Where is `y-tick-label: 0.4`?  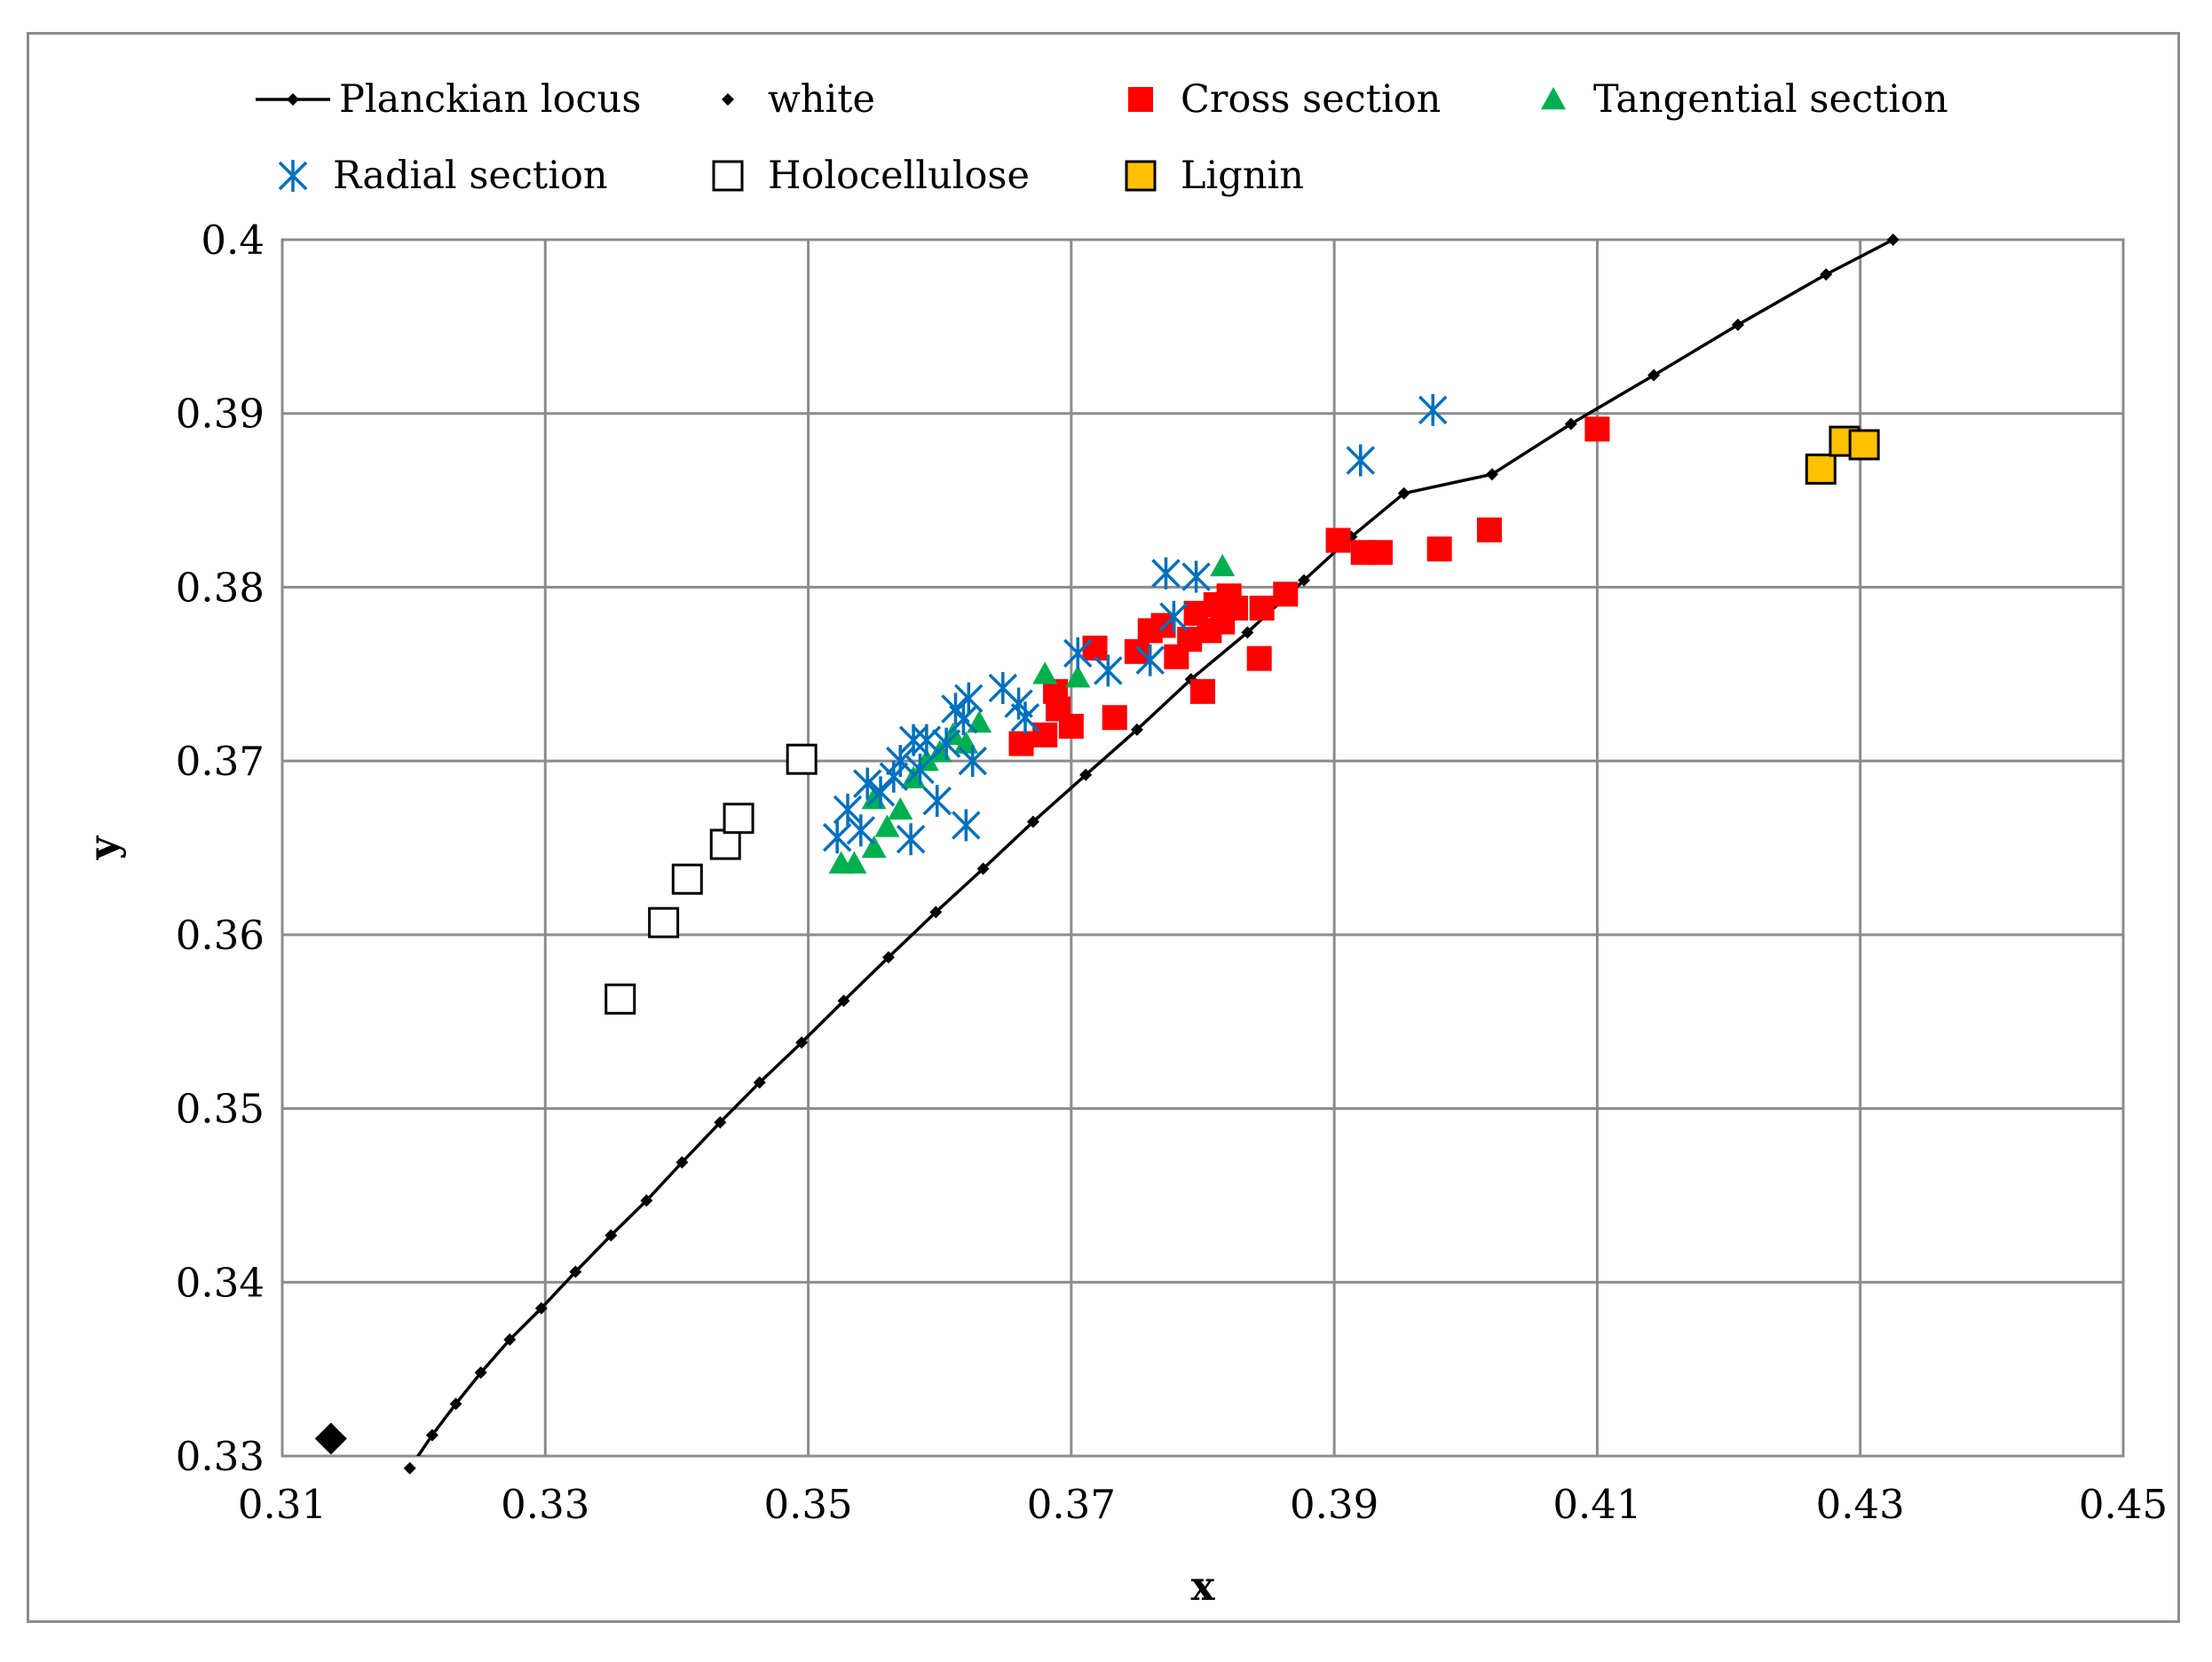 y-tick-label: 0.4 is located at coordinates (233, 240).